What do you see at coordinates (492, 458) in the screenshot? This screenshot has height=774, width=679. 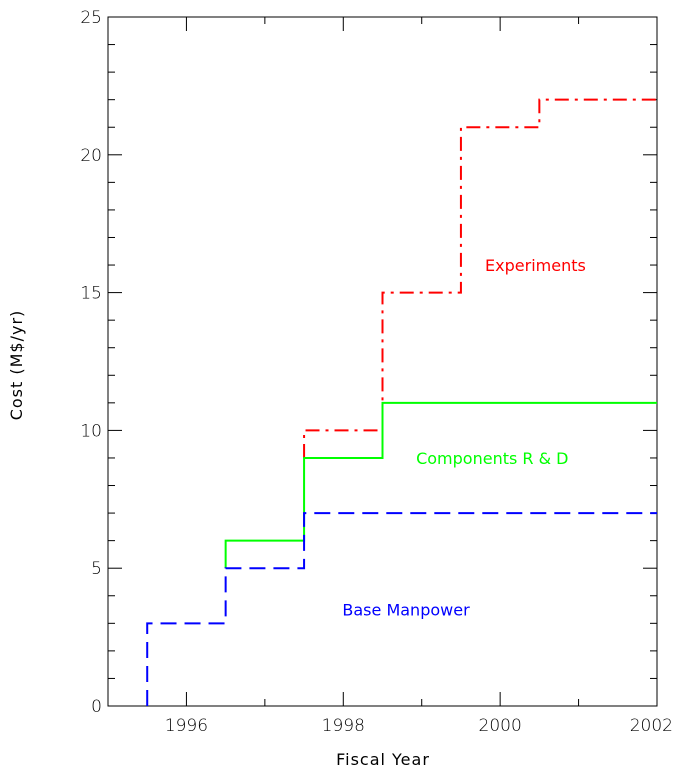 I see `annotation-label: Components R & D` at bounding box center [492, 458].